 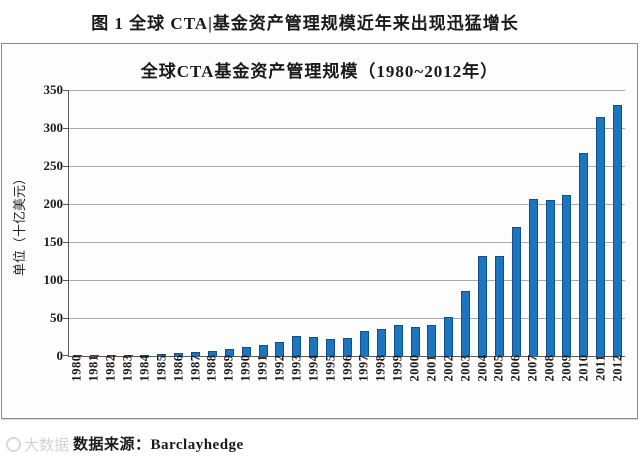 I want to click on x-tick-label-2007: 2007, so click(x=532, y=367).